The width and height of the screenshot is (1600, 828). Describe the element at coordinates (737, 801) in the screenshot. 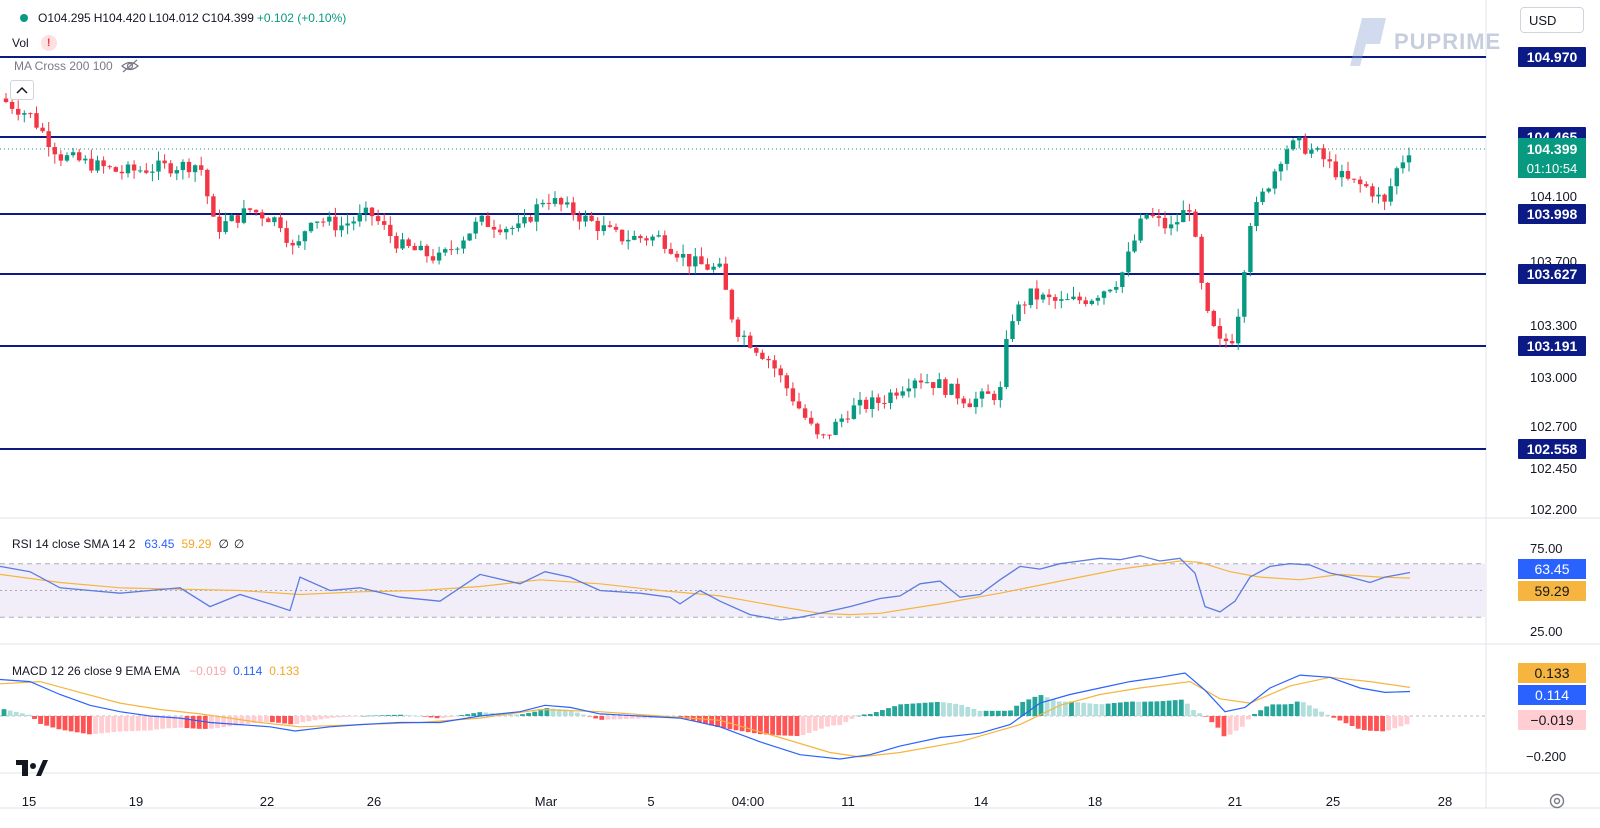

I see `time-axis: 15 19 22 26 Mar 5 04:00 11 14 18 21 25 28` at that location.